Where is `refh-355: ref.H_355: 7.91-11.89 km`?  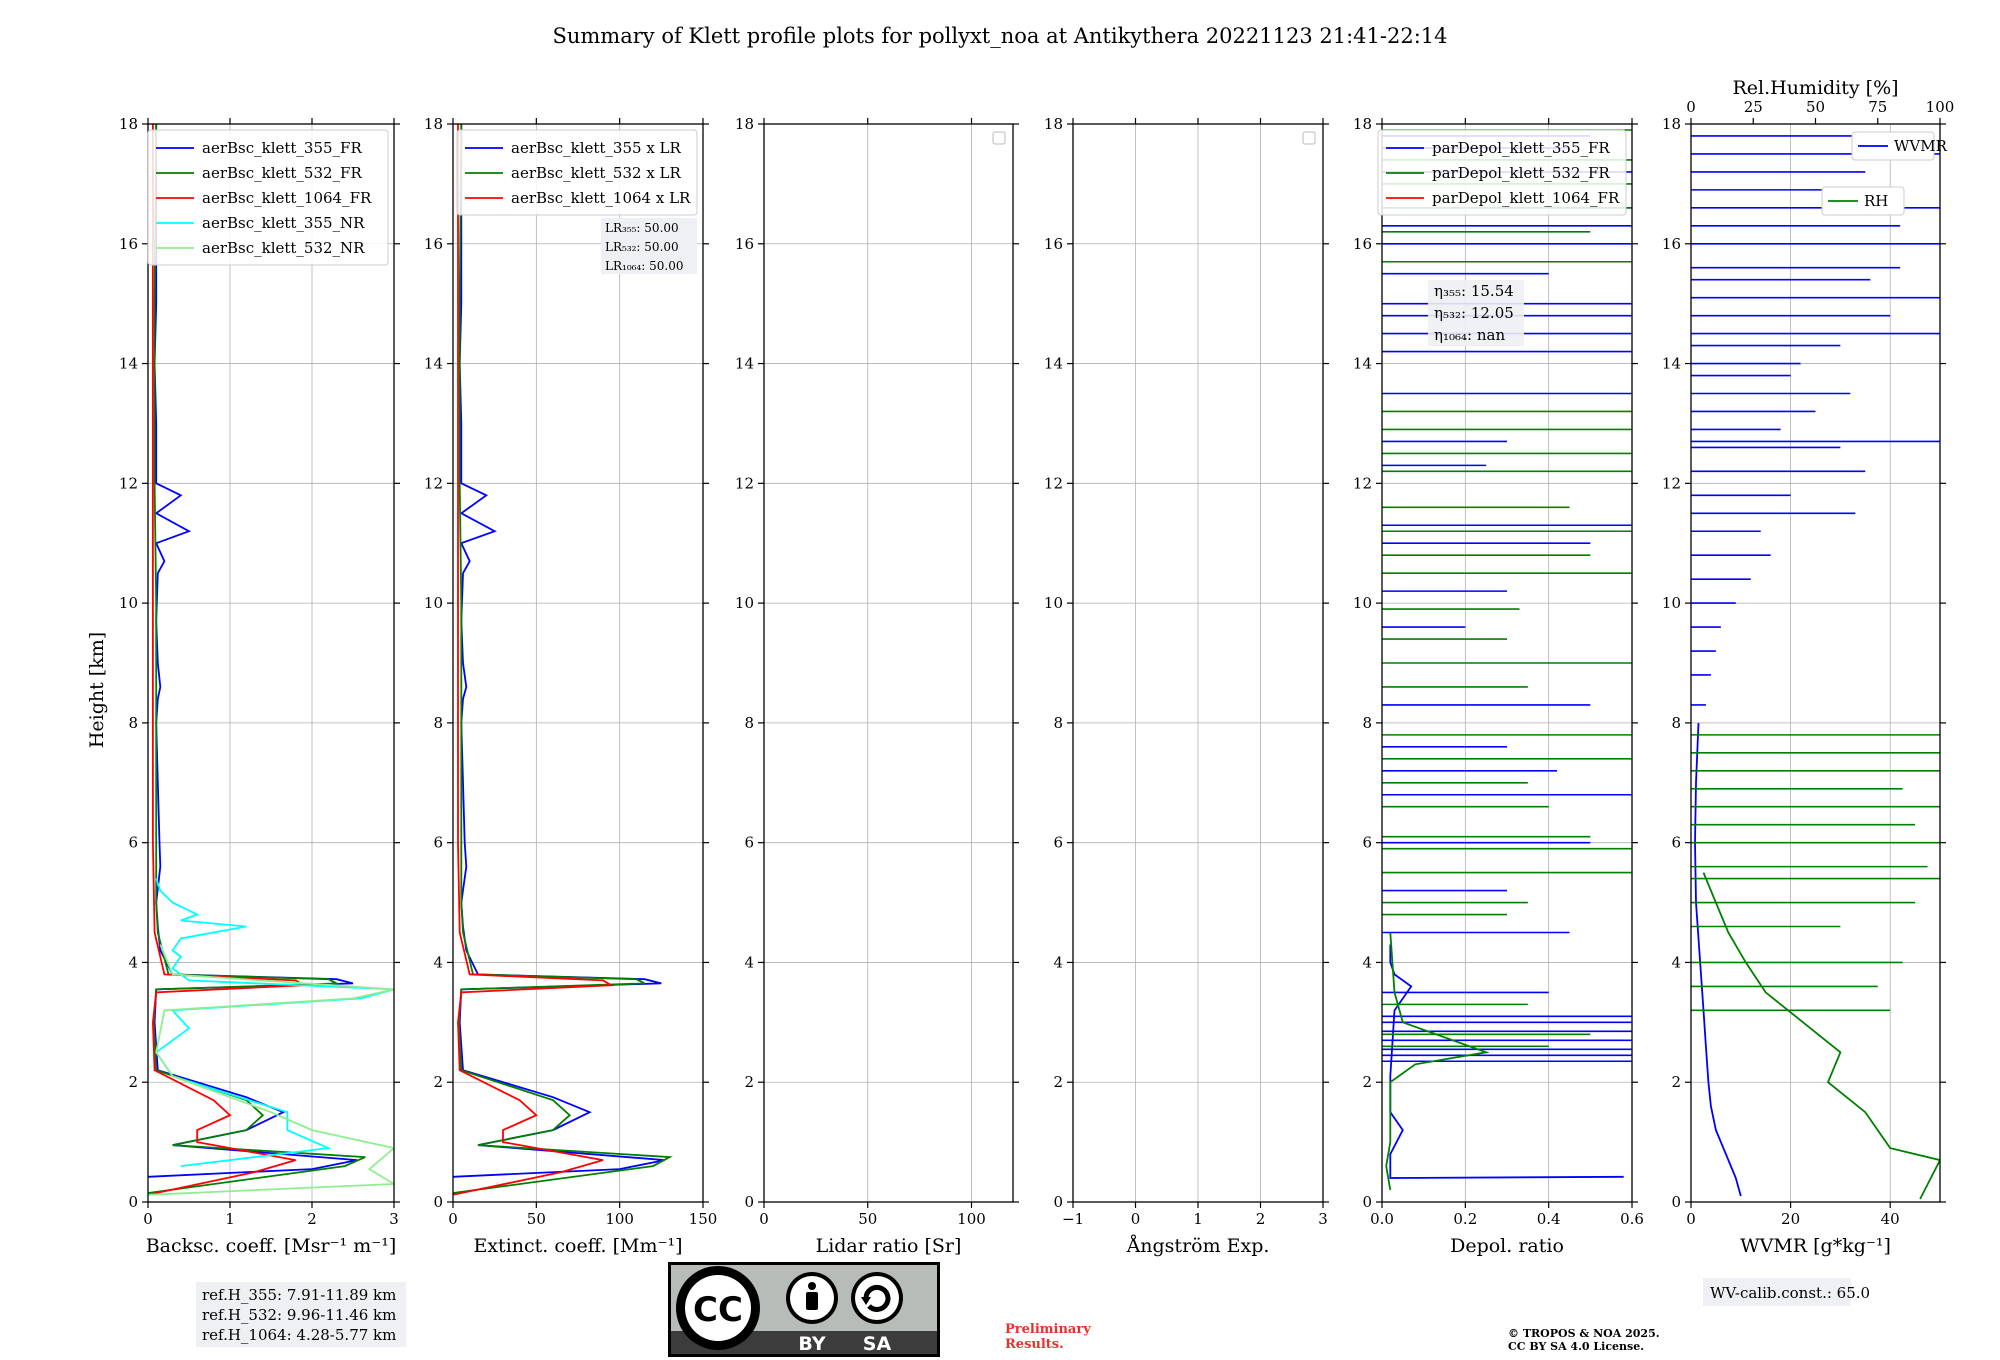 refh-355: ref.H_355: 7.91-11.89 km is located at coordinates (299, 1295).